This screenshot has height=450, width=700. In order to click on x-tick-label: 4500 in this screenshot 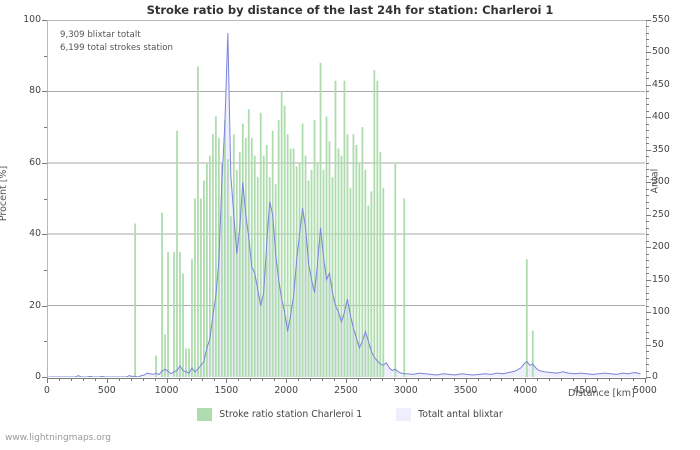, I will do `click(585, 390)`.